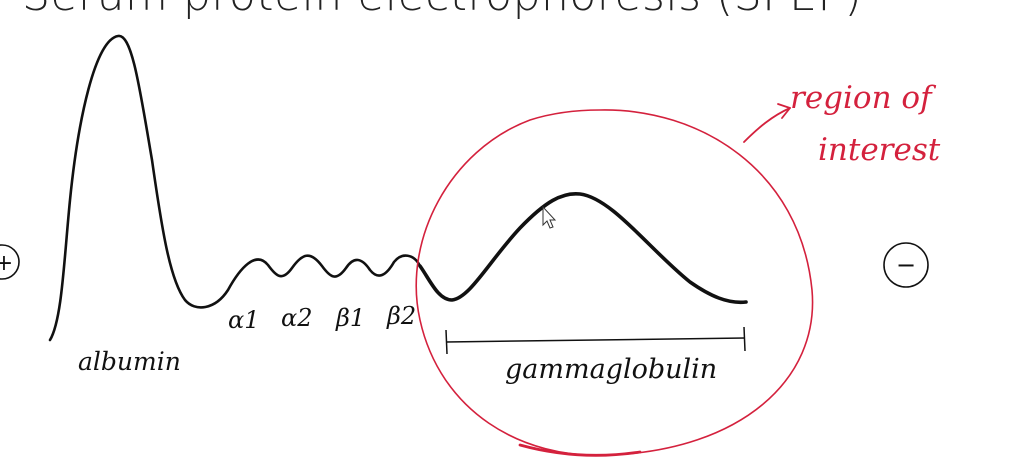 Image resolution: width=1029 pixels, height=469 pixels. Describe the element at coordinates (350, 318) in the screenshot. I see `beta1-label: β1` at that location.